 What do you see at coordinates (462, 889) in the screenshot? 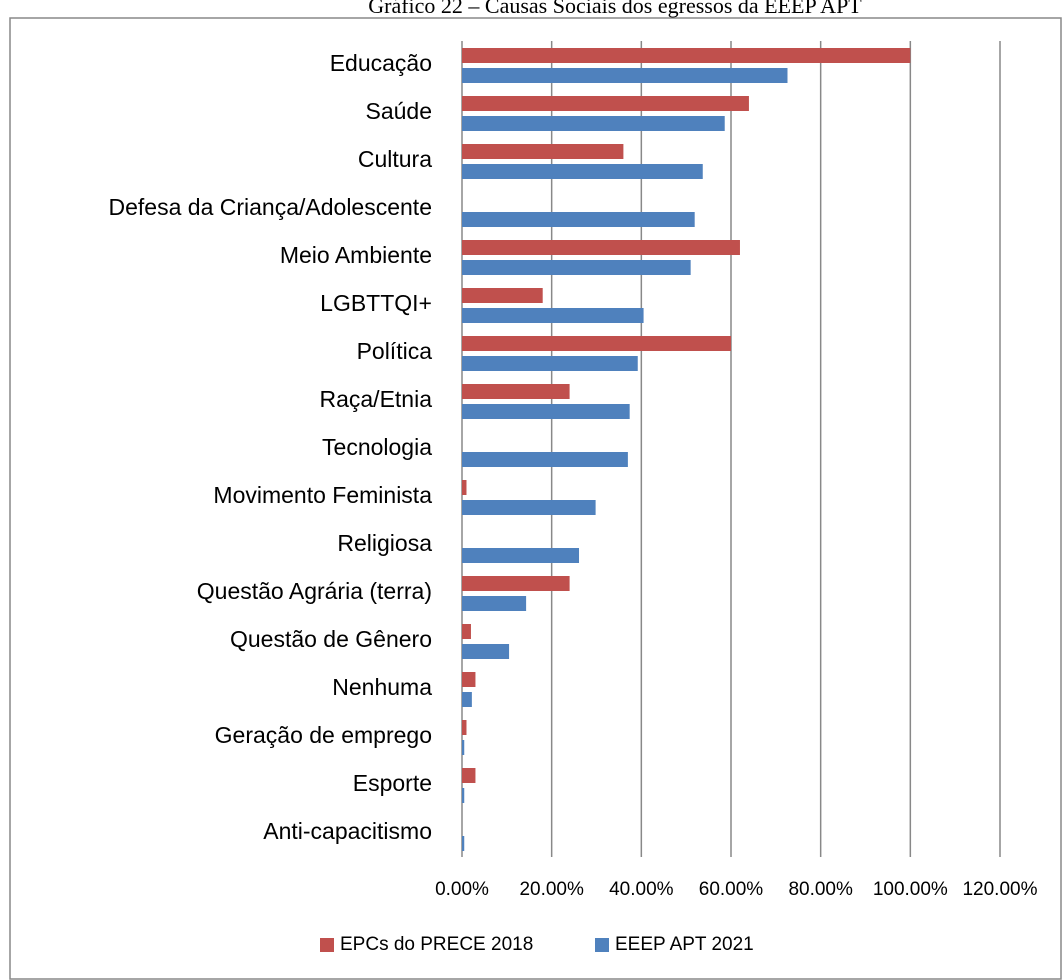
I see `x-tick-label: 0.00%` at bounding box center [462, 889].